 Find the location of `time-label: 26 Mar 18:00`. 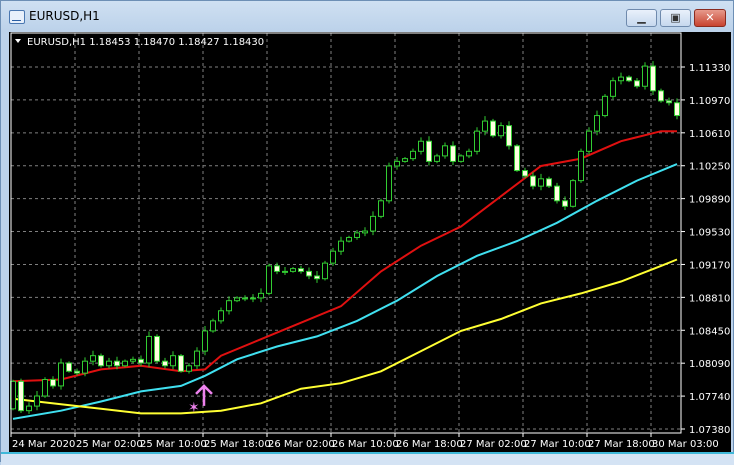

time-label: 26 Mar 18:00 is located at coordinates (429, 444).